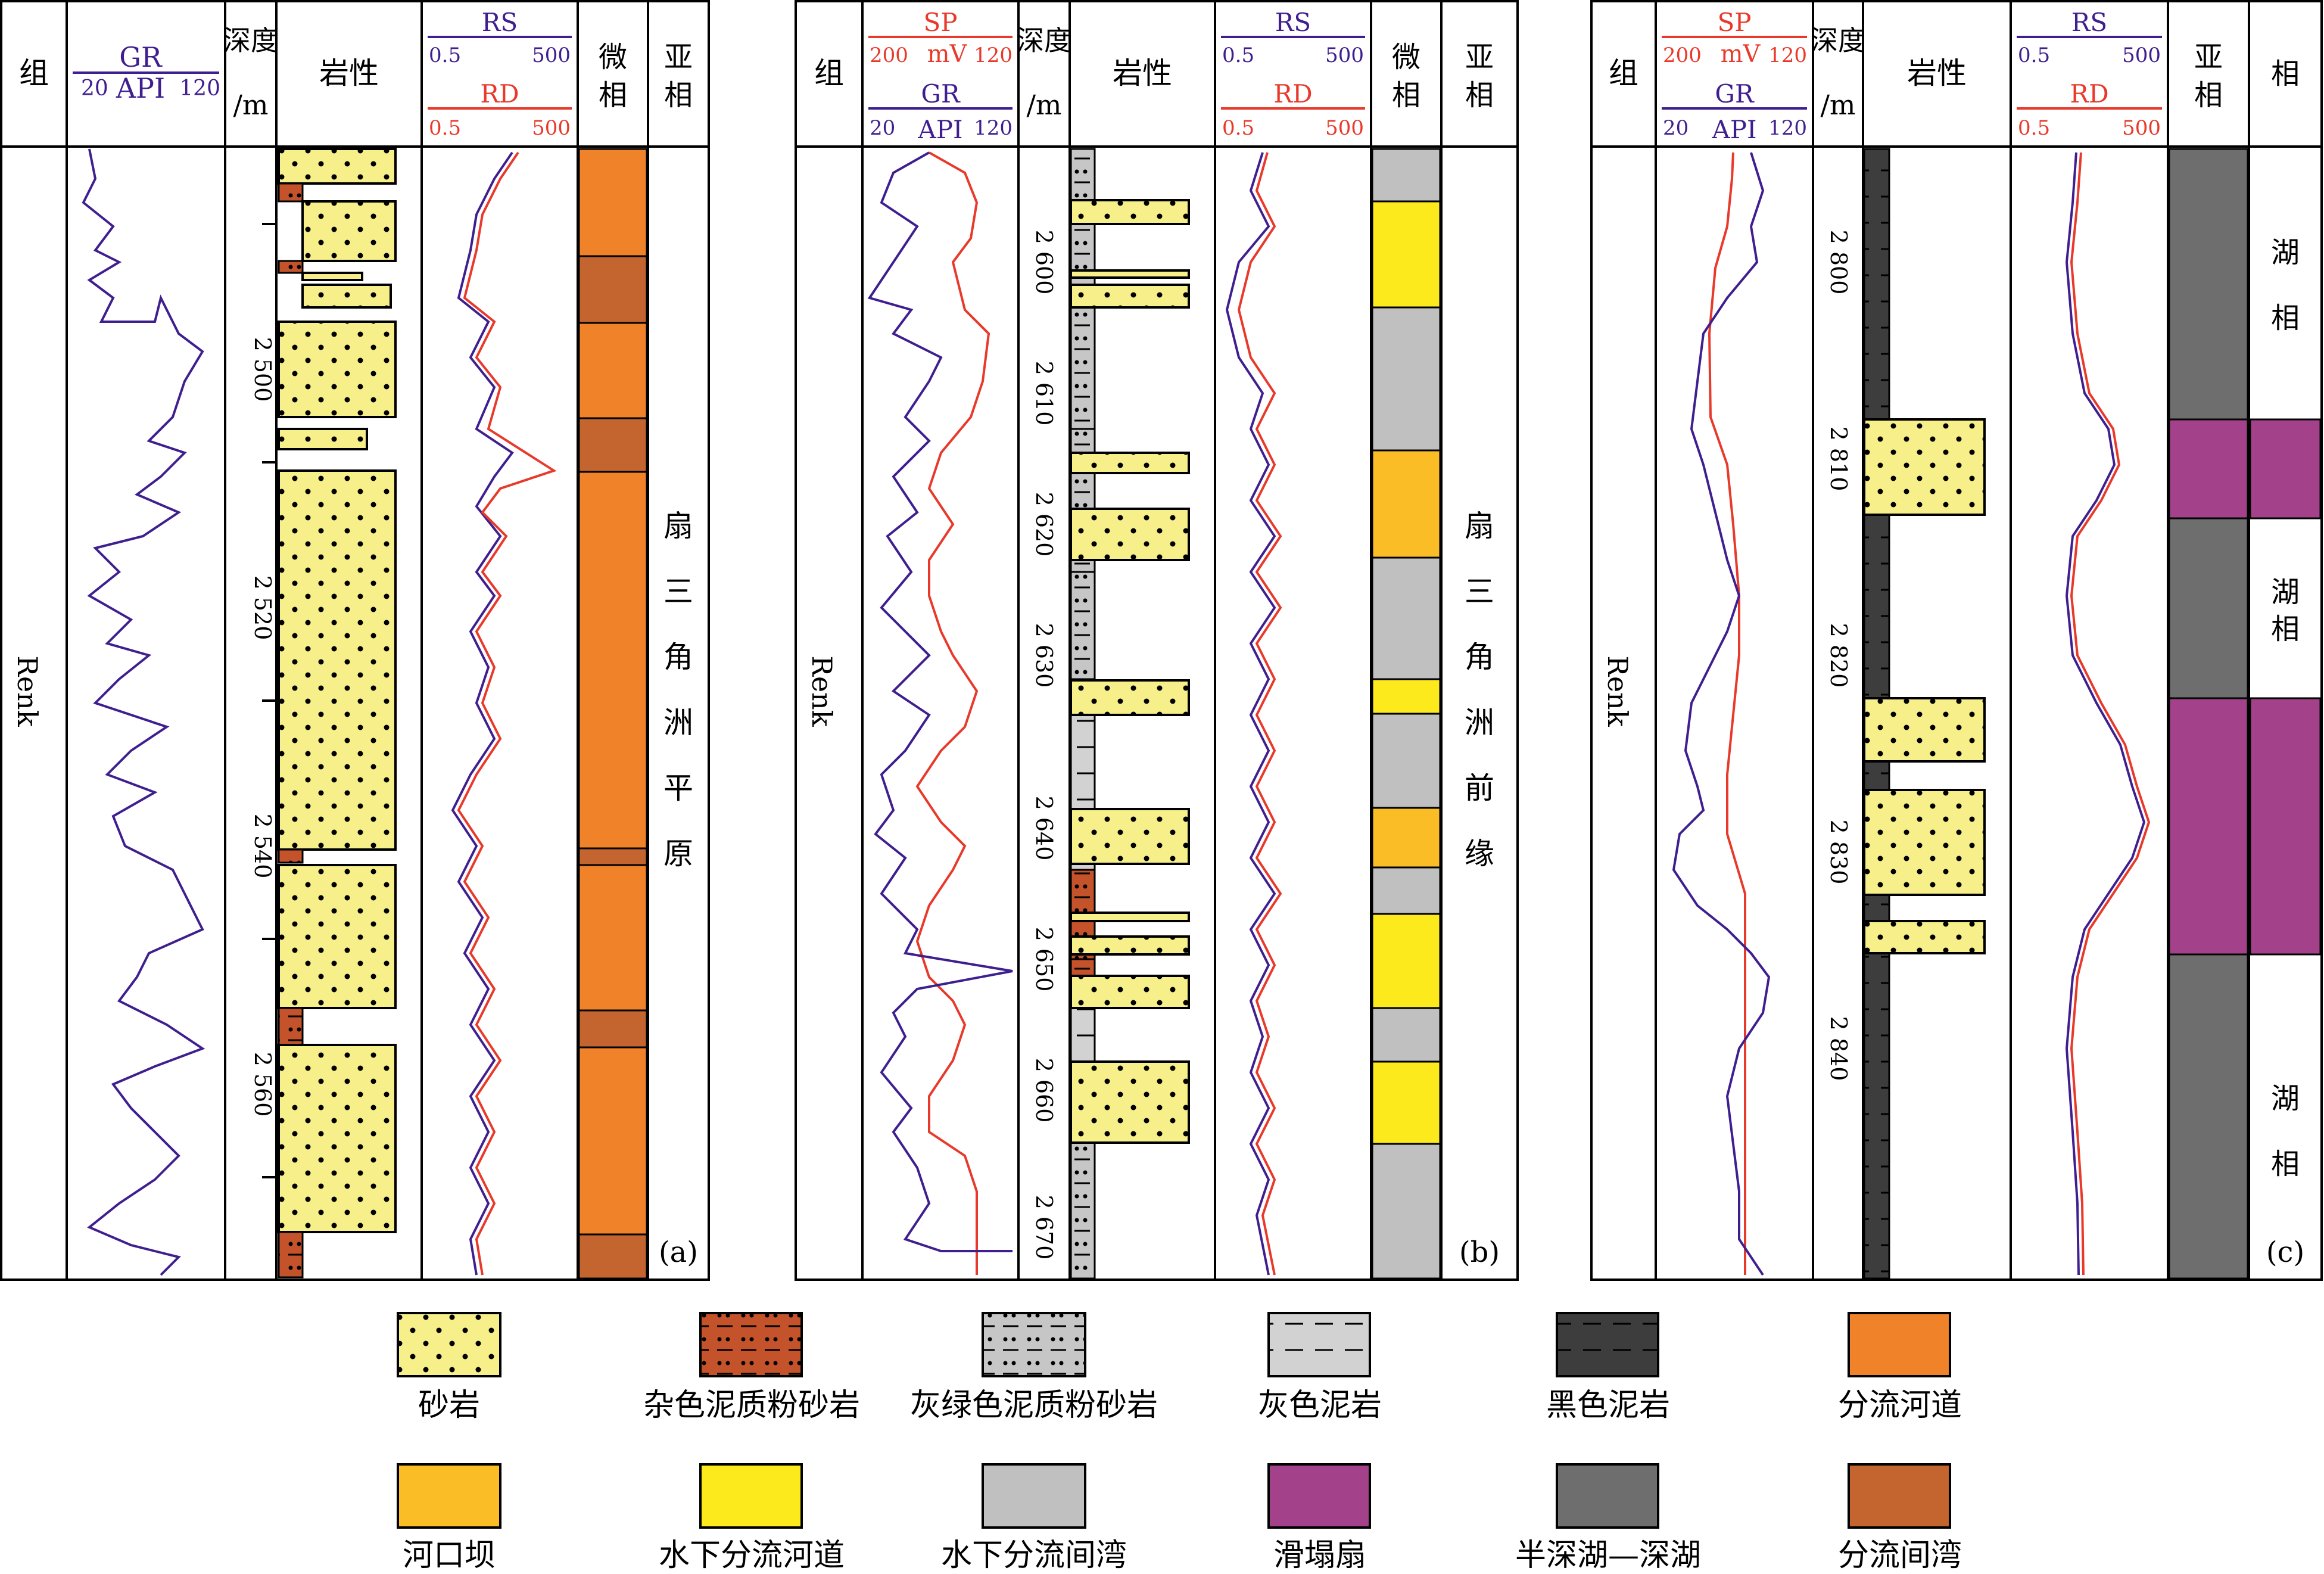 The height and width of the screenshot is (1574, 2324). What do you see at coordinates (1899, 1496) in the screenshot?
I see `legend-swatch-interdistributary-bay` at bounding box center [1899, 1496].